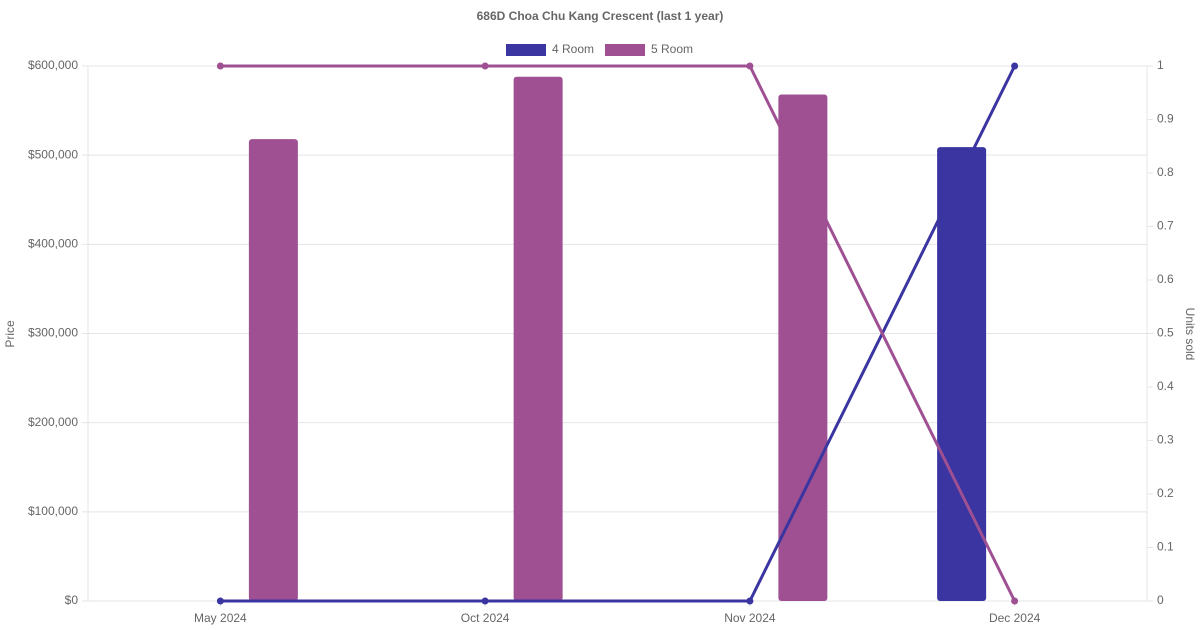  What do you see at coordinates (1165, 279) in the screenshot?
I see `y2-tick-label: 0.6` at bounding box center [1165, 279].